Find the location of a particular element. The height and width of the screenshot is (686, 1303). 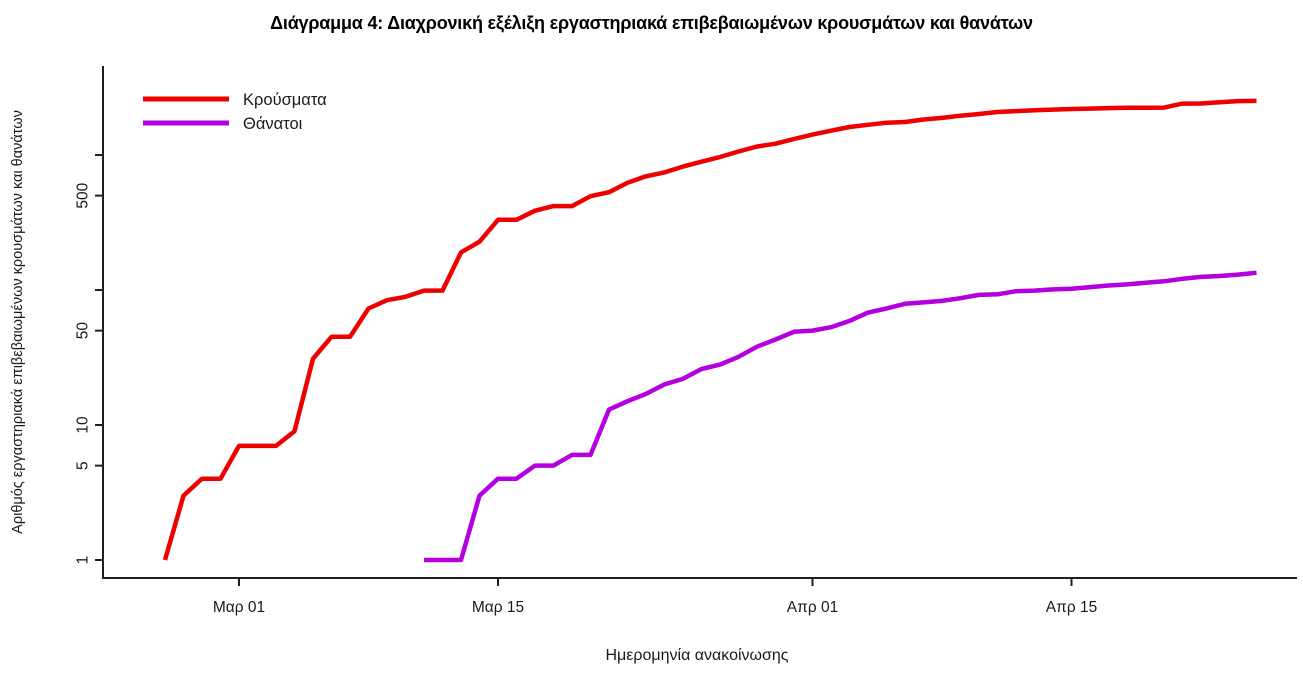

legend-label-cases: Κρούσματα is located at coordinates (285, 100).